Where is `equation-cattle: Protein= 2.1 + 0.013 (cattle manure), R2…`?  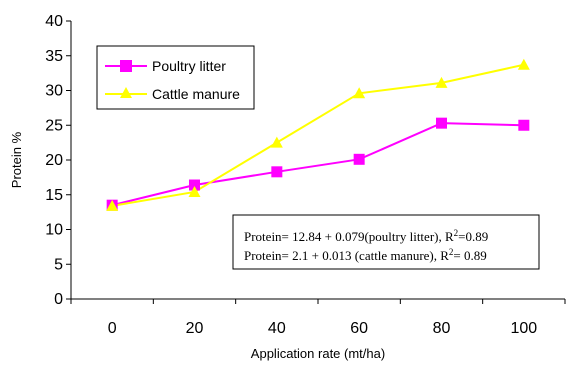 equation-cattle: Protein= 2.1 + 0.013 (cattle manure), R2… is located at coordinates (365, 255).